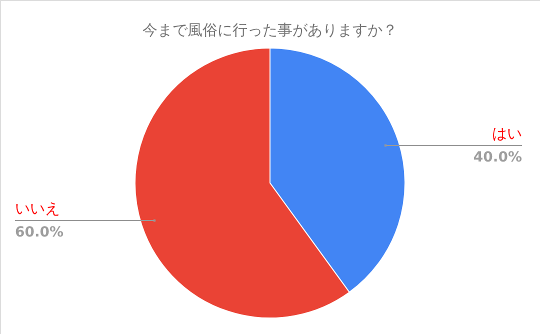  What do you see at coordinates (497, 157) in the screenshot?
I see `data-label: 40.0%` at bounding box center [497, 157].